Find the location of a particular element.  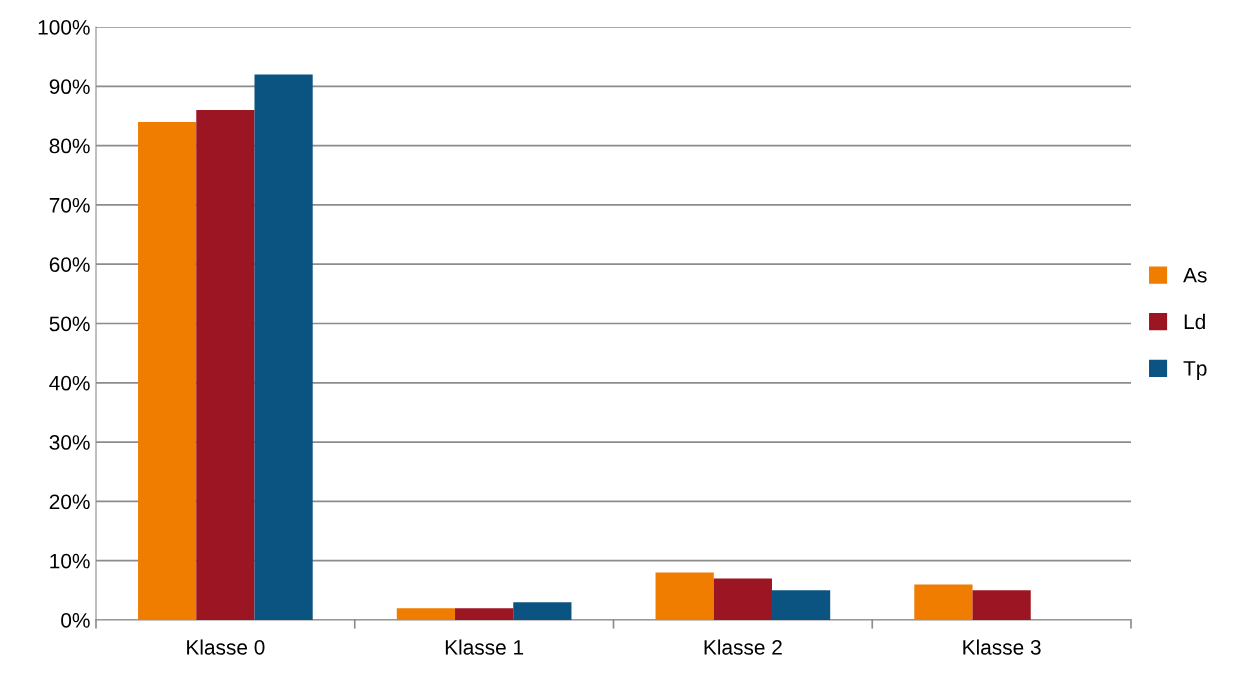

legend-label: As is located at coordinates (1195, 275).